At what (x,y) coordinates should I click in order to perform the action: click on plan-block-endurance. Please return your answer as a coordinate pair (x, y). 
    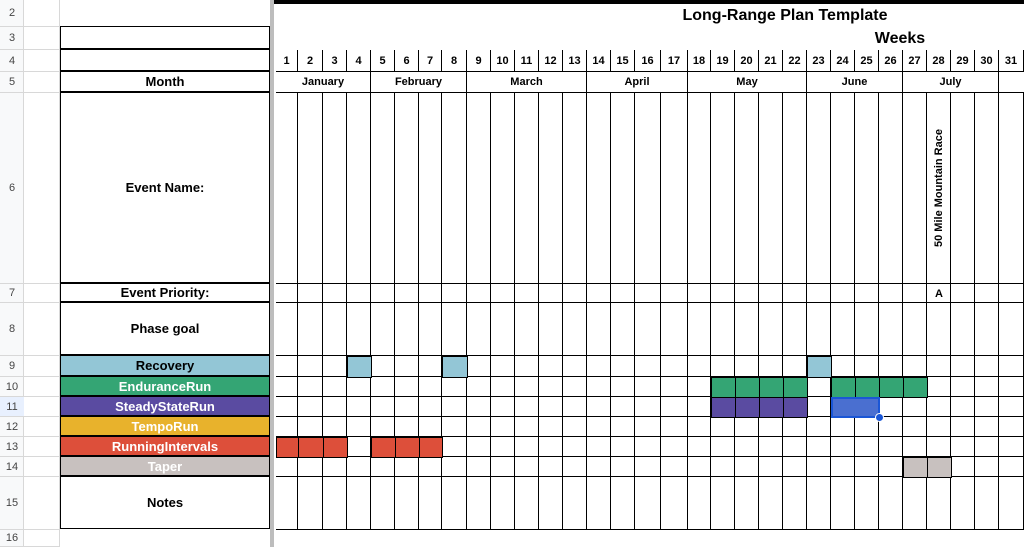
    Looking at the image, I should click on (795, 387).